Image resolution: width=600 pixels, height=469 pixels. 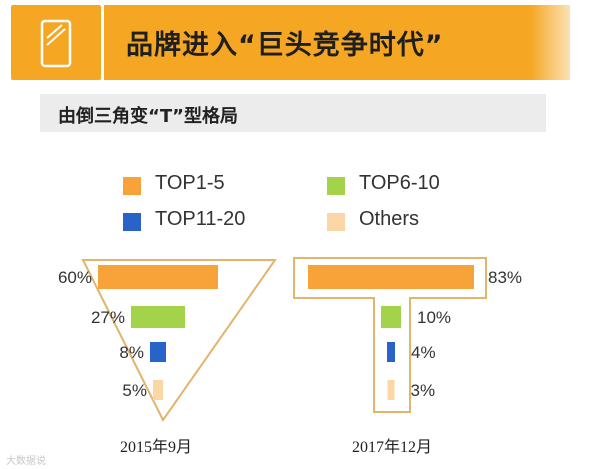 I want to click on bar-2015年9月-Others, so click(x=158, y=390).